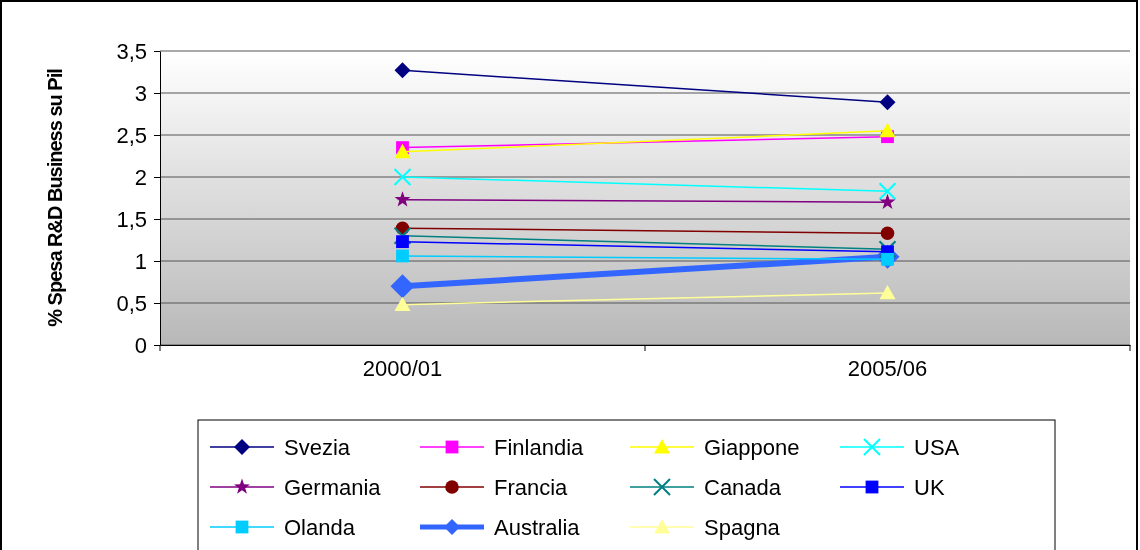  What do you see at coordinates (531, 487) in the screenshot?
I see `legend-label: Francia` at bounding box center [531, 487].